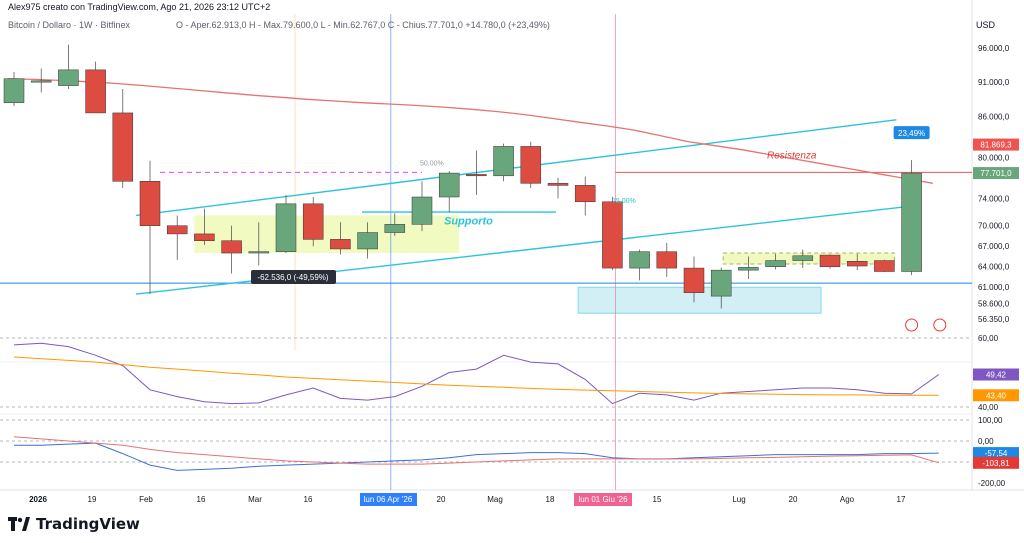 The width and height of the screenshot is (1024, 543). Describe the element at coordinates (657, 499) in the screenshot. I see `time-tick-label: 15` at that location.